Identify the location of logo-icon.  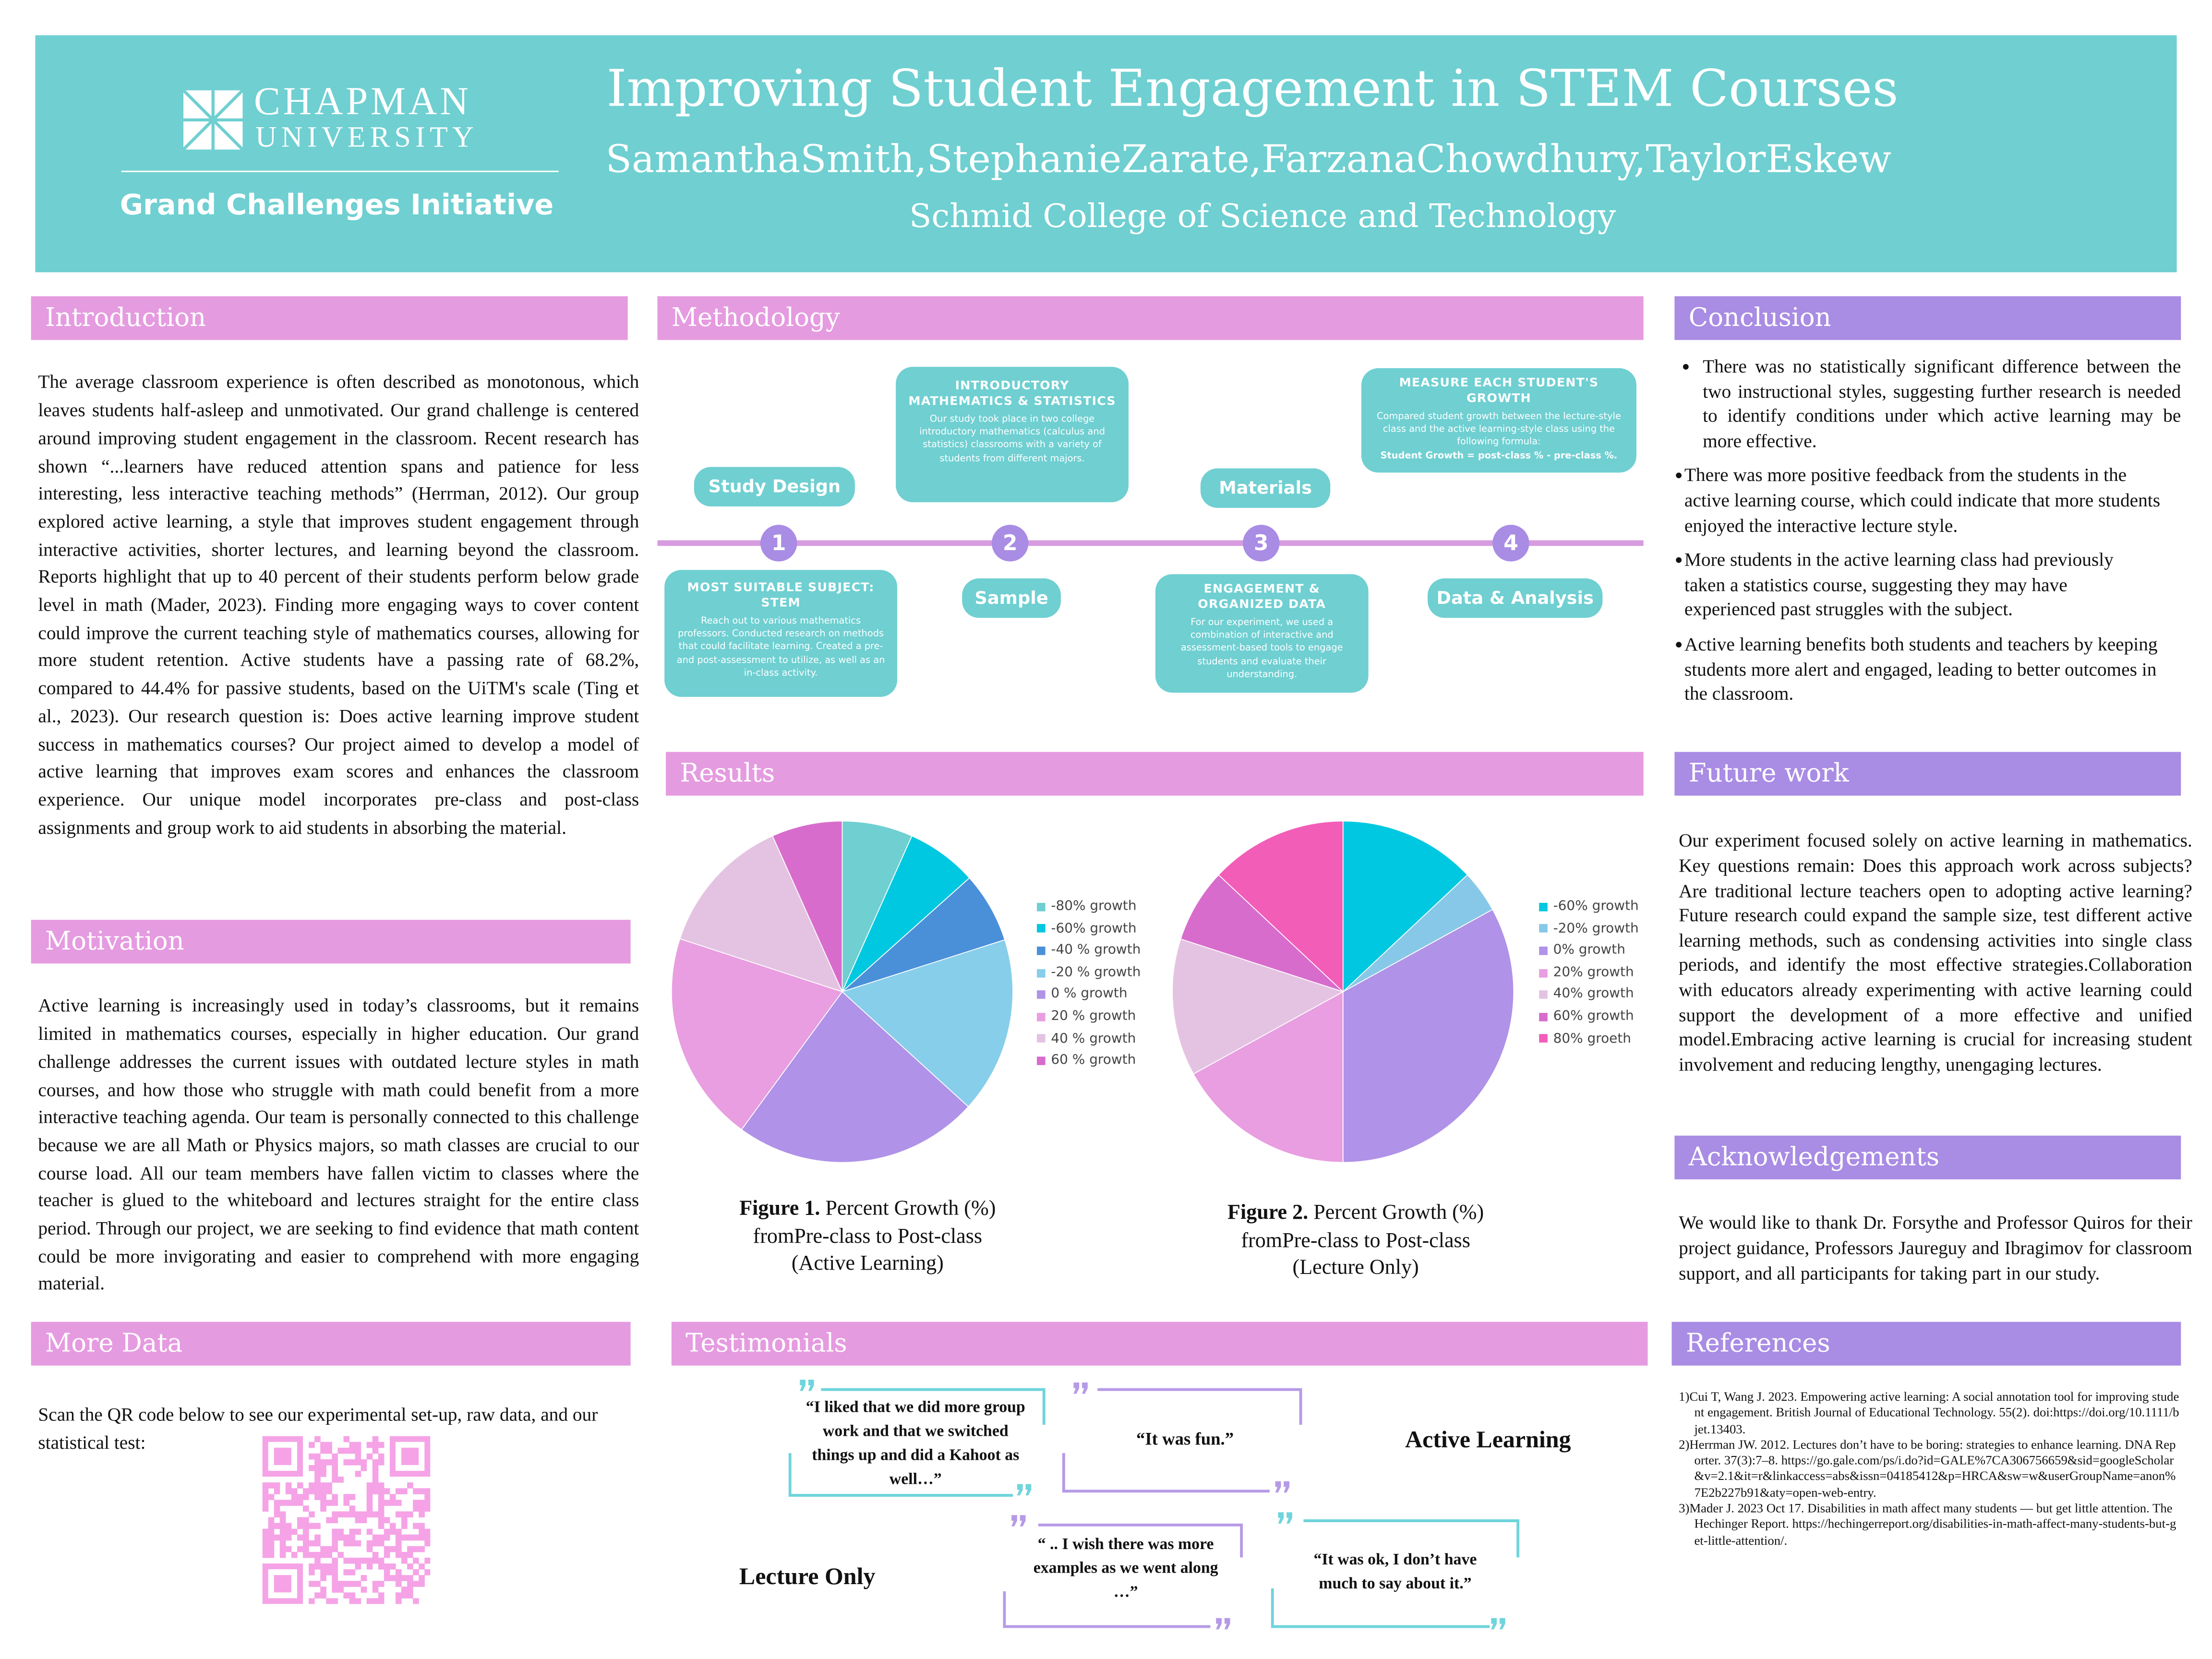
(213, 120).